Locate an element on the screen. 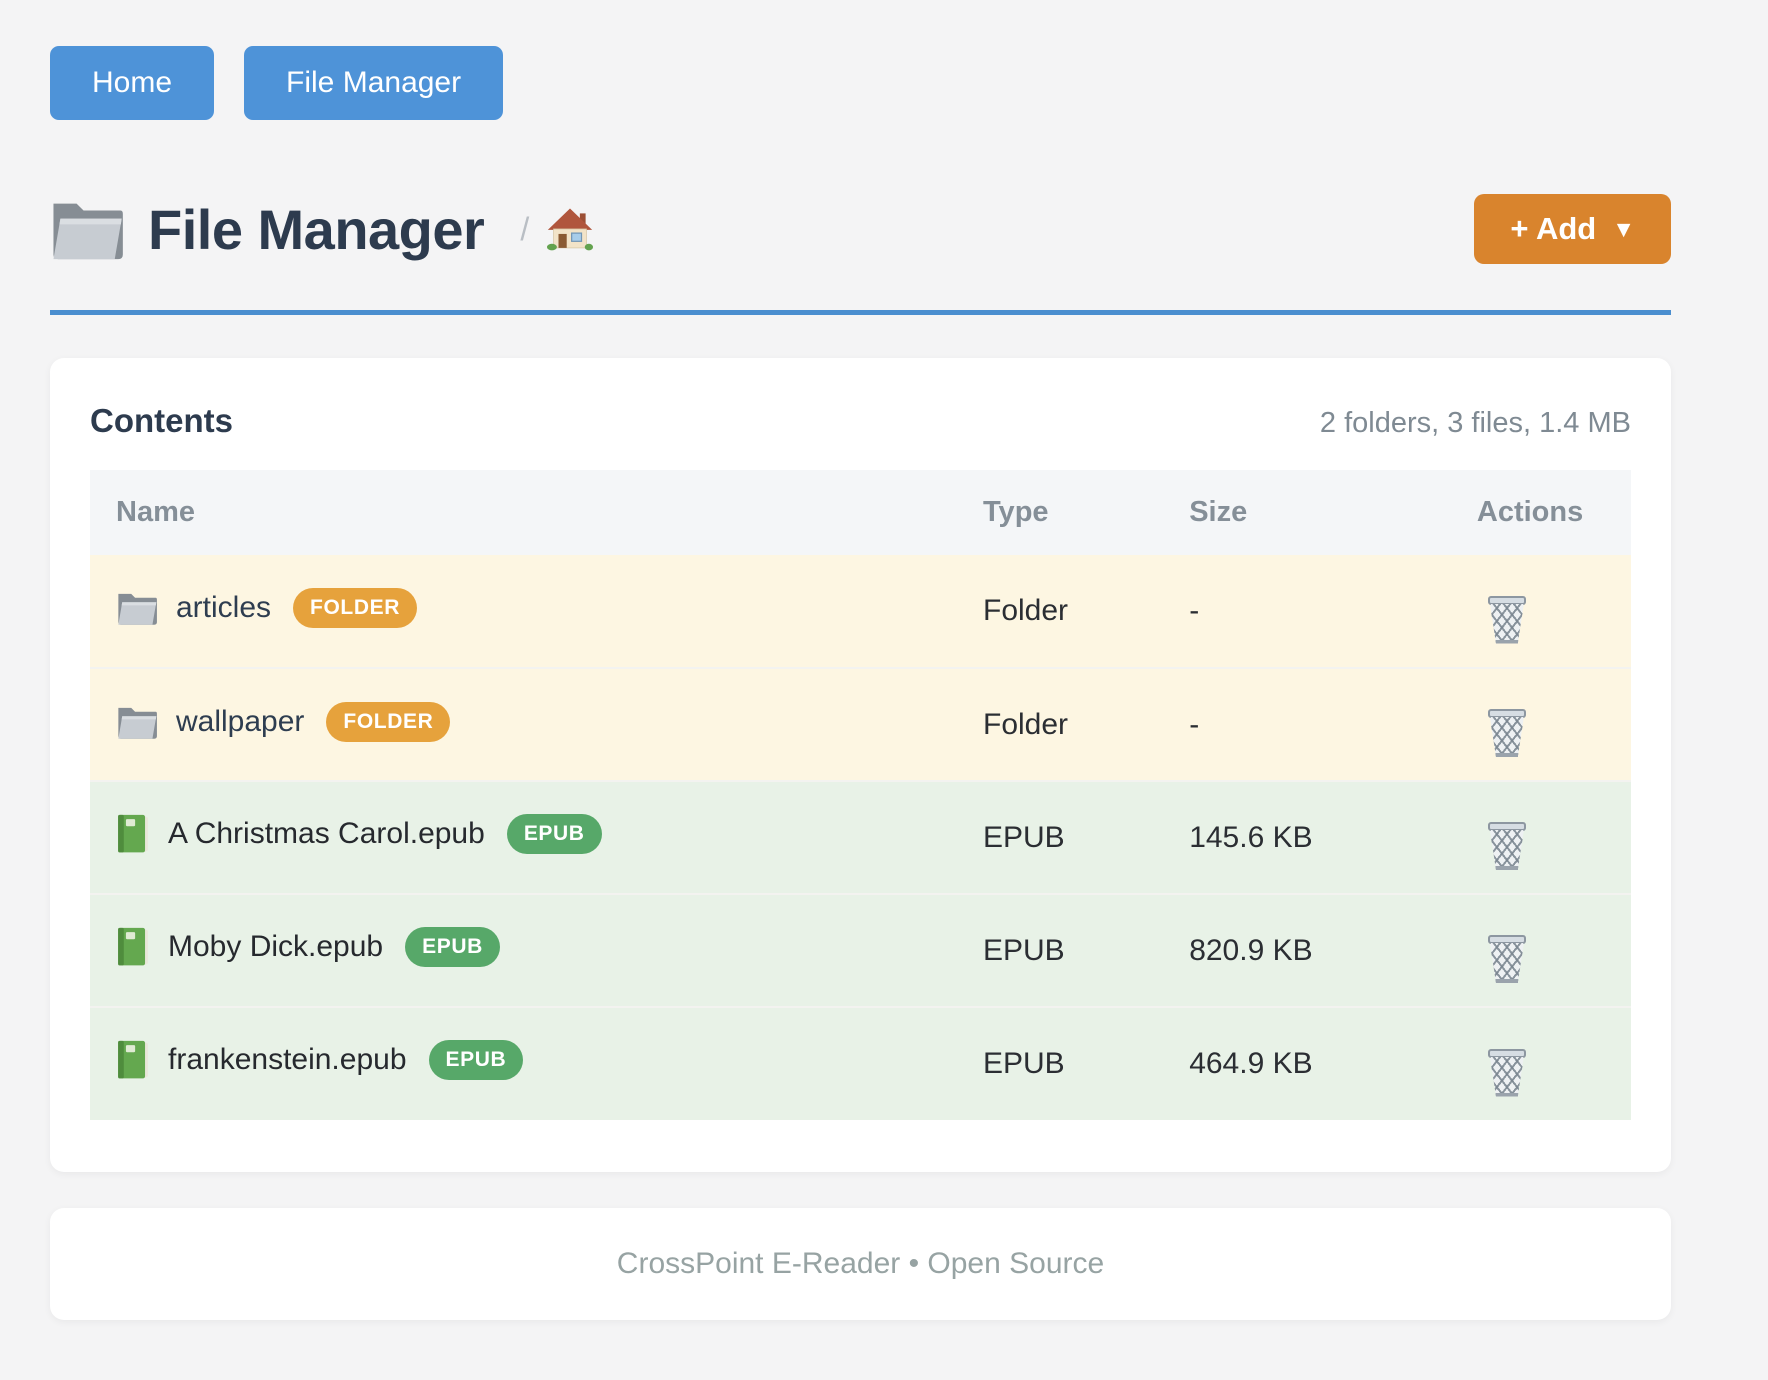 Image resolution: width=1768 pixels, height=1380 pixels. top-nav: Home File Manager is located at coordinates (860, 83).